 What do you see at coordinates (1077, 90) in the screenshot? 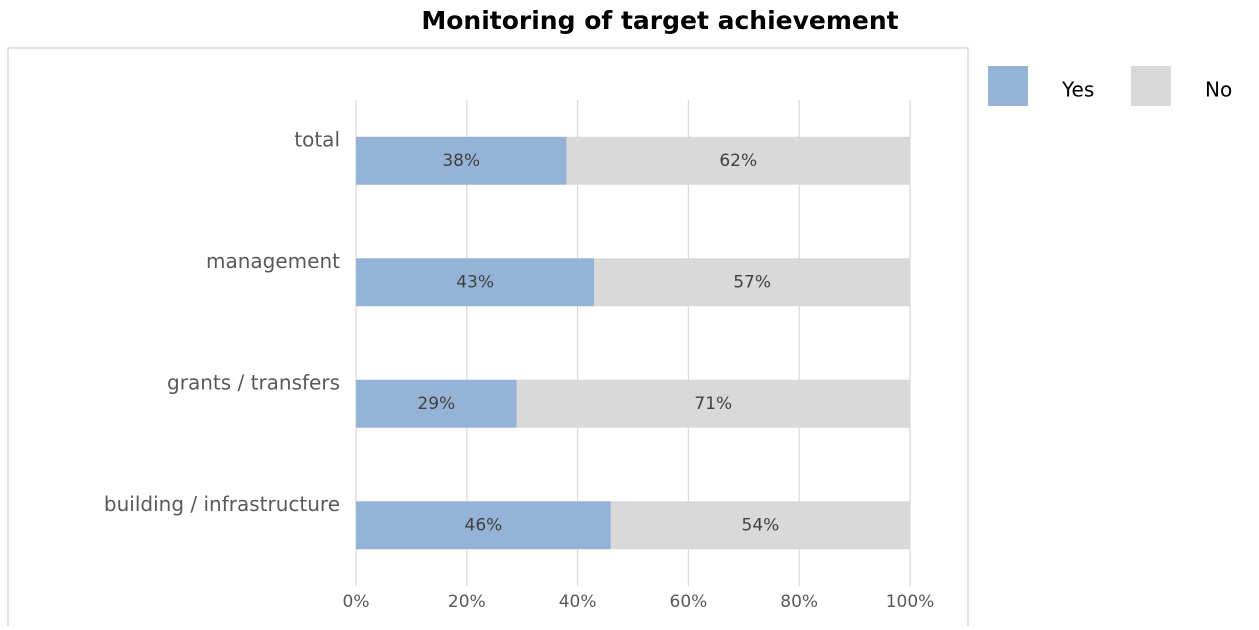
I see `legend-label: Yes` at bounding box center [1077, 90].